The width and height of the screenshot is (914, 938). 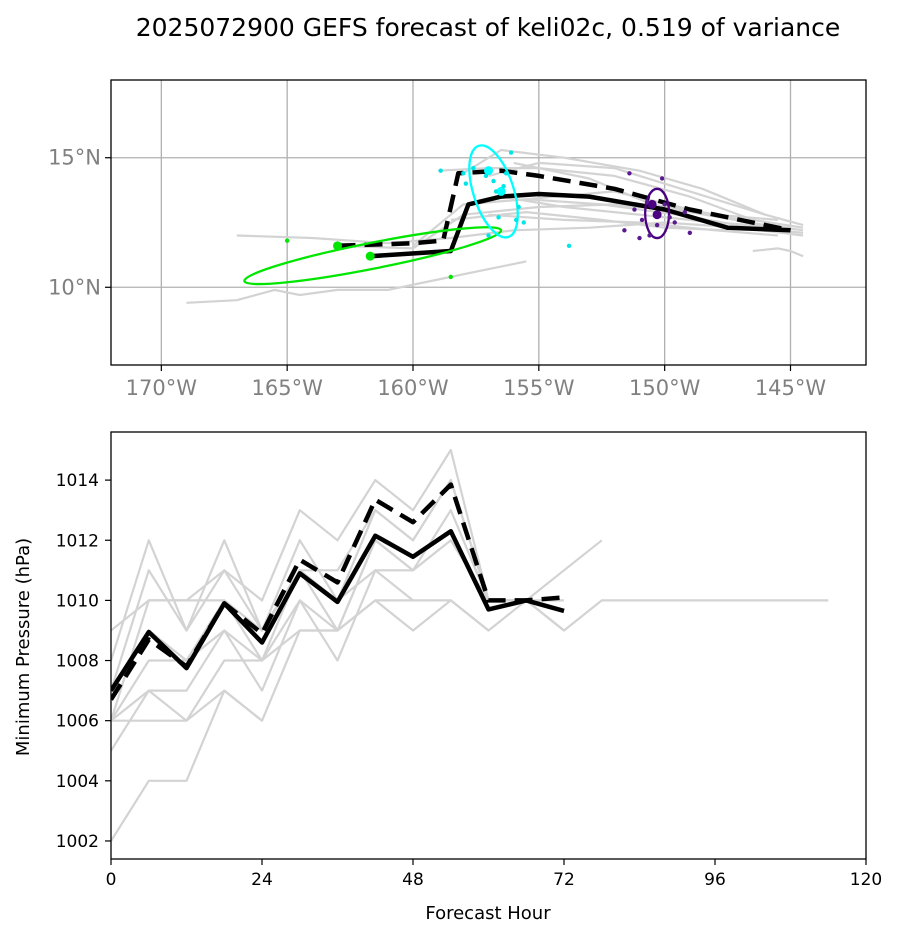 What do you see at coordinates (77, 722) in the screenshot?
I see `pressure-y-tick-label: 1006` at bounding box center [77, 722].